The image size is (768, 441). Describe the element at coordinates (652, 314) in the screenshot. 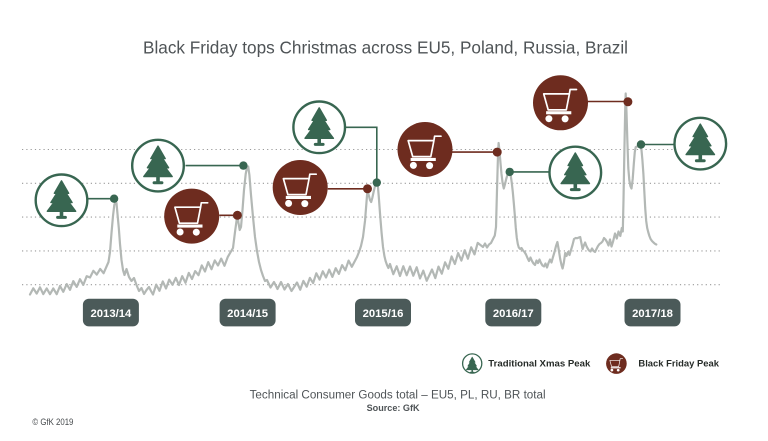

I see `svg-text: 2017/18` at that location.